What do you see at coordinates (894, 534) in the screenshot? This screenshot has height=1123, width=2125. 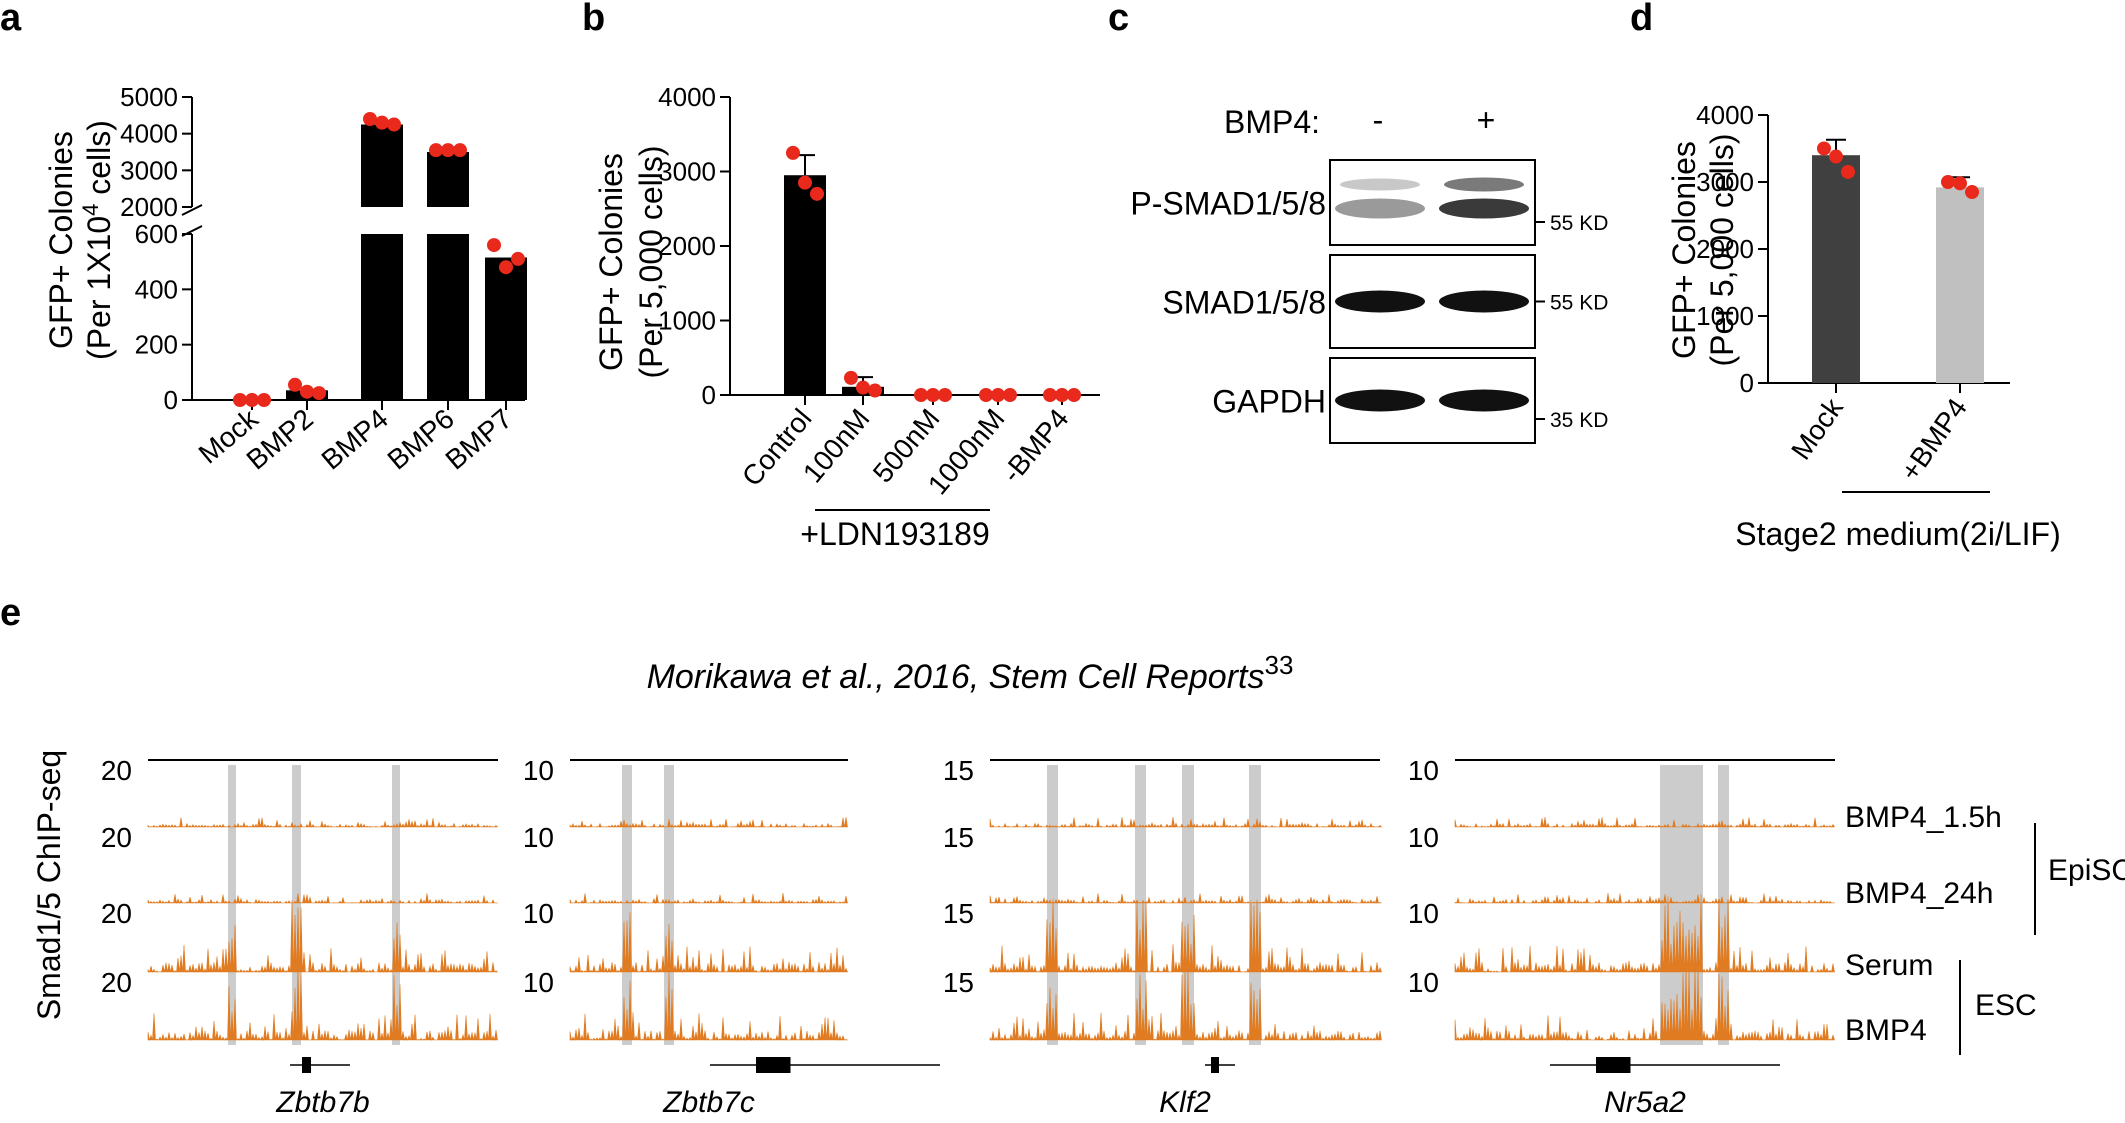 I see `chart-b-group-label: +LDN193189` at bounding box center [894, 534].